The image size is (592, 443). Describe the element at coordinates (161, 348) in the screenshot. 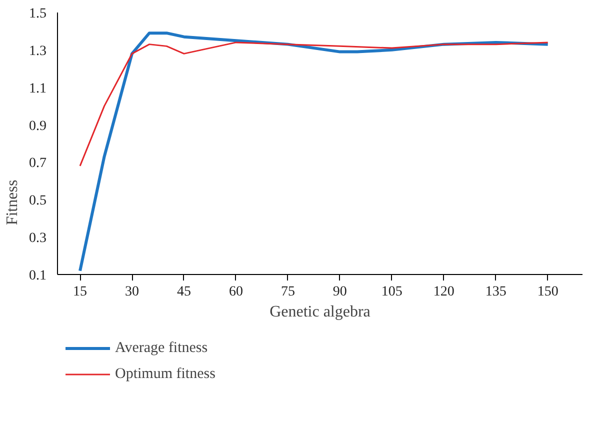

I see `legend-label: Average fitness` at that location.